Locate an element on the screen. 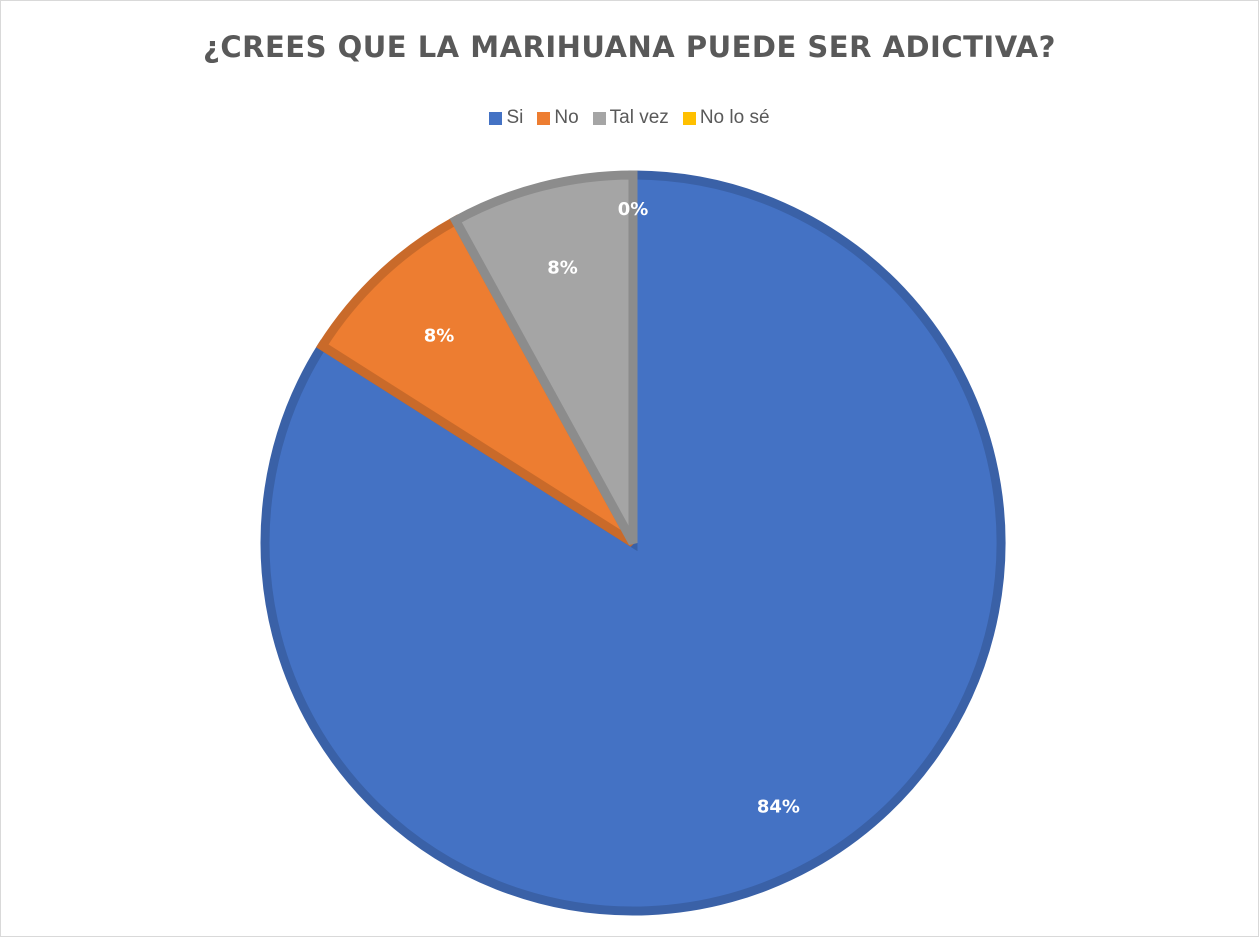 This screenshot has width=1259, height=937. slice-label-tal-vez: 8% is located at coordinates (562, 268).